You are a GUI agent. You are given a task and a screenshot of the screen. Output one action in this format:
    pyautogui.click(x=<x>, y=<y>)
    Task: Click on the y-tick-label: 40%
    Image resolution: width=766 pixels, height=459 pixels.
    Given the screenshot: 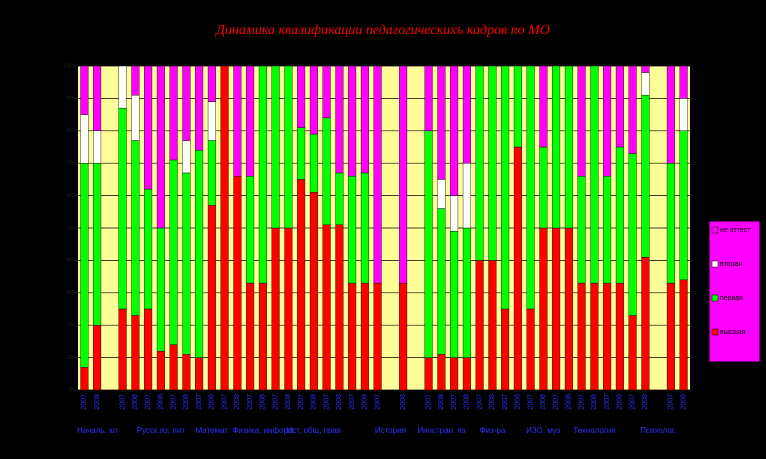 What is the action you would take?
    pyautogui.click(x=71, y=261)
    